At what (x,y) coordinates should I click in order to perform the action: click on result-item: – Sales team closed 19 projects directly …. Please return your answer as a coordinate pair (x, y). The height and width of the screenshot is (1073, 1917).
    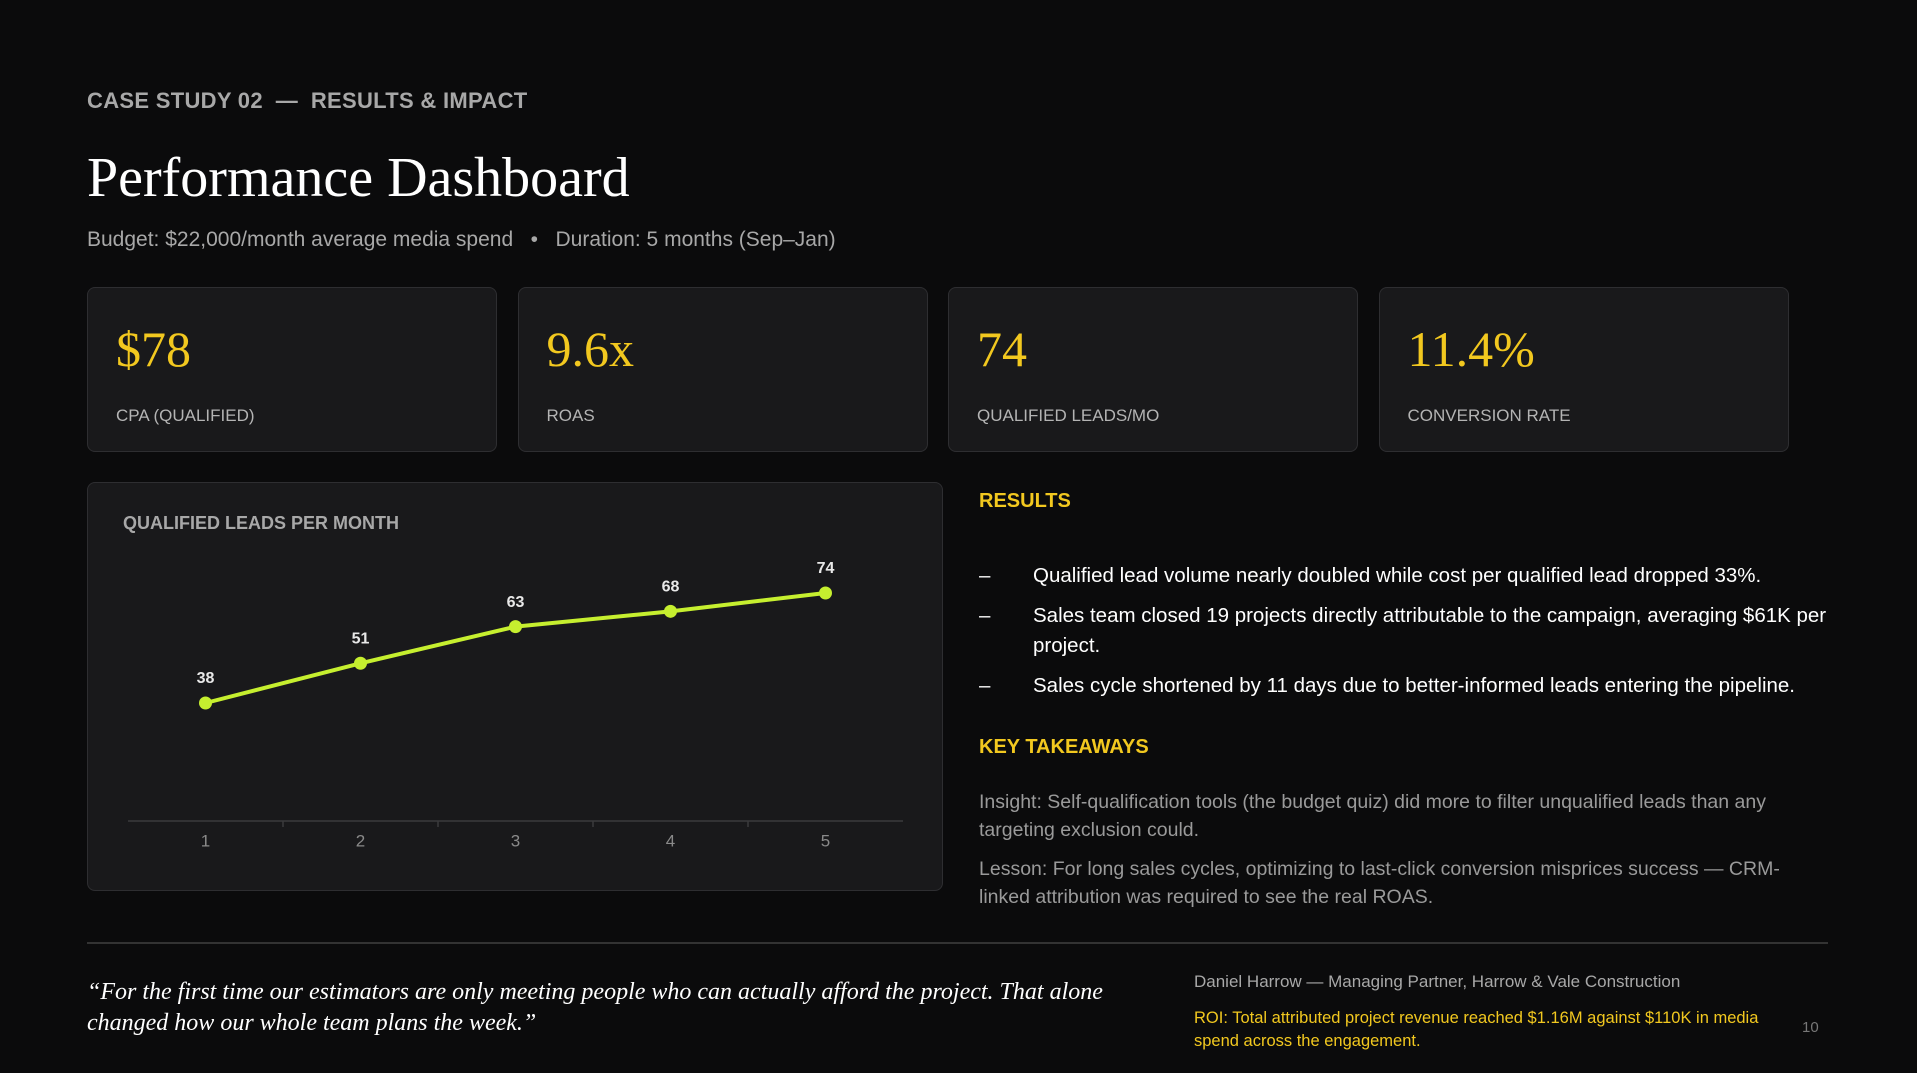
    Looking at the image, I should click on (1404, 631).